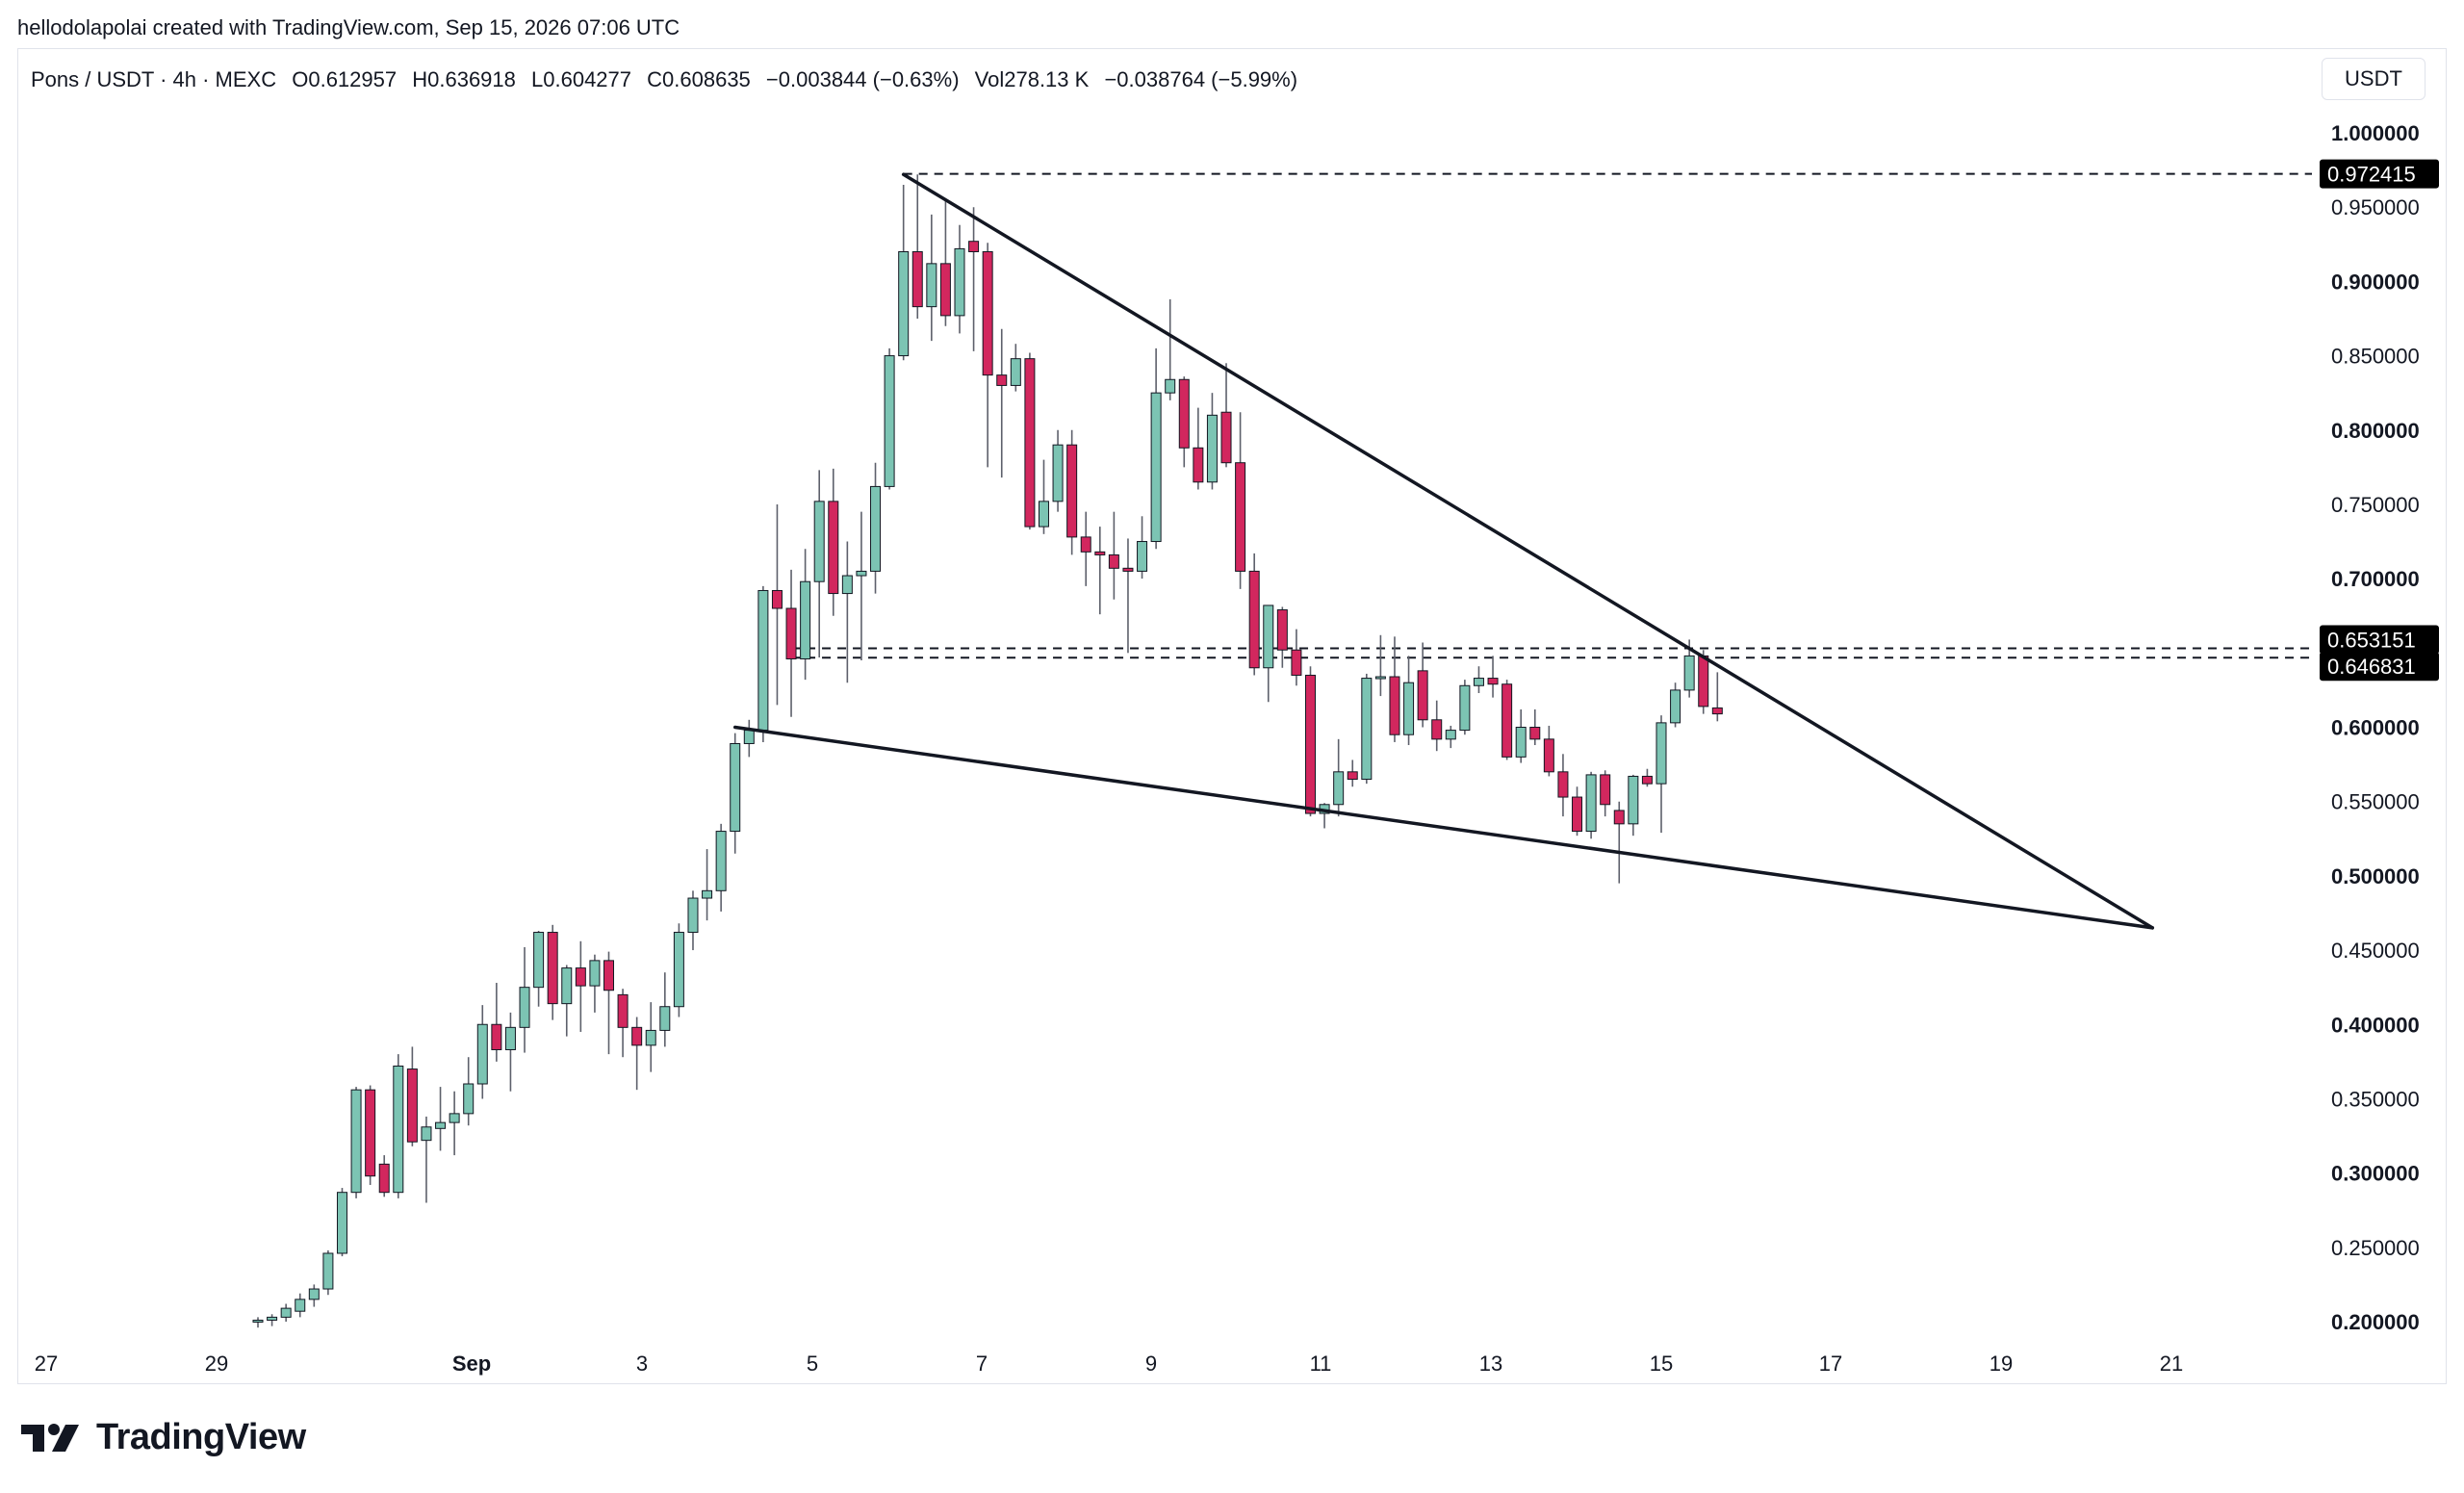 The image size is (2464, 1493). Describe the element at coordinates (2375, 951) in the screenshot. I see `y-tick-label: 0.450000` at that location.